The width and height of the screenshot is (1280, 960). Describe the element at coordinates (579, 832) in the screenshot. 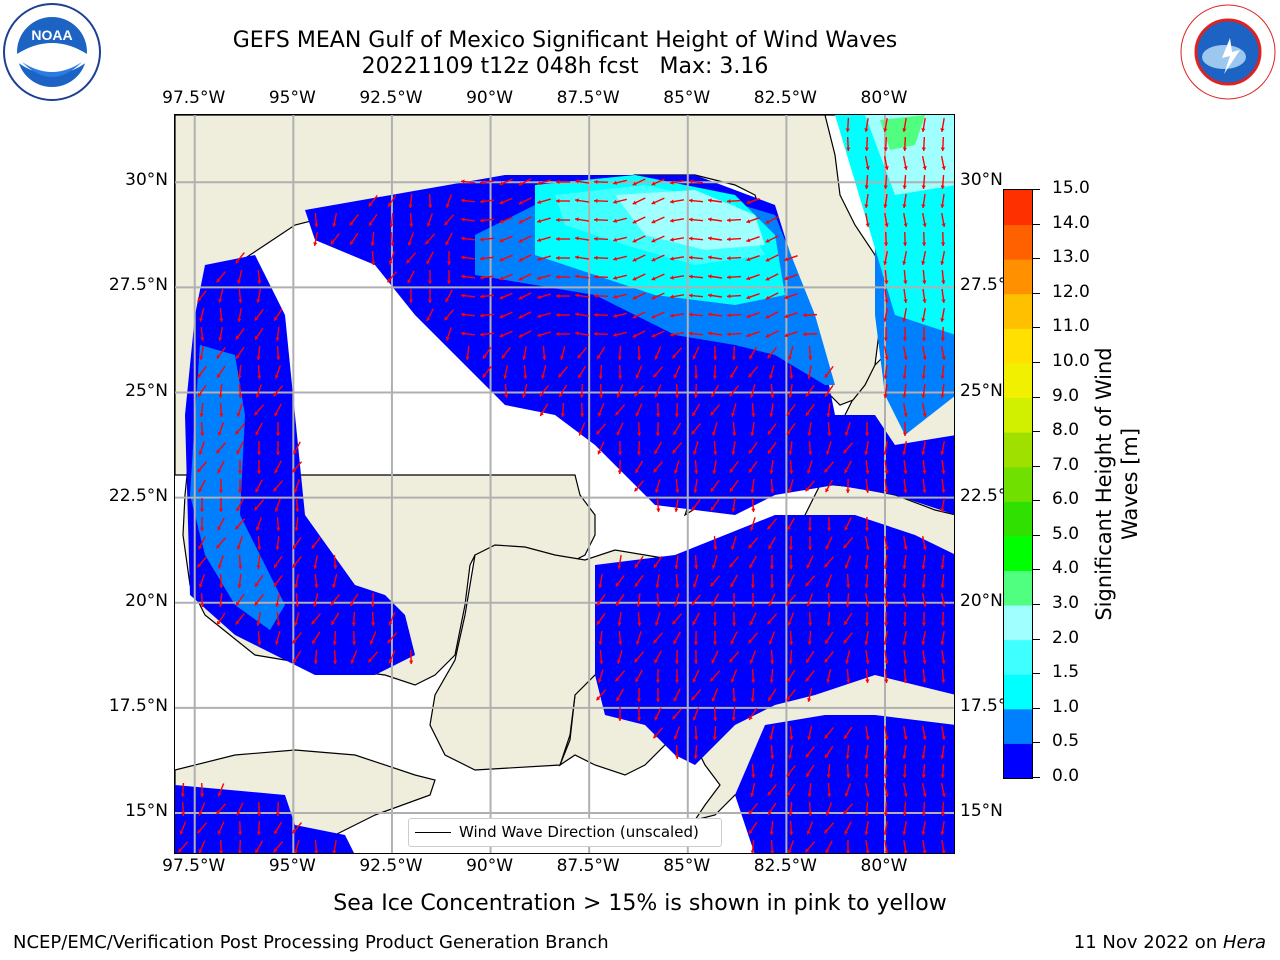

I see `legend-label: Wind Wave Direction (unscaled)` at that location.